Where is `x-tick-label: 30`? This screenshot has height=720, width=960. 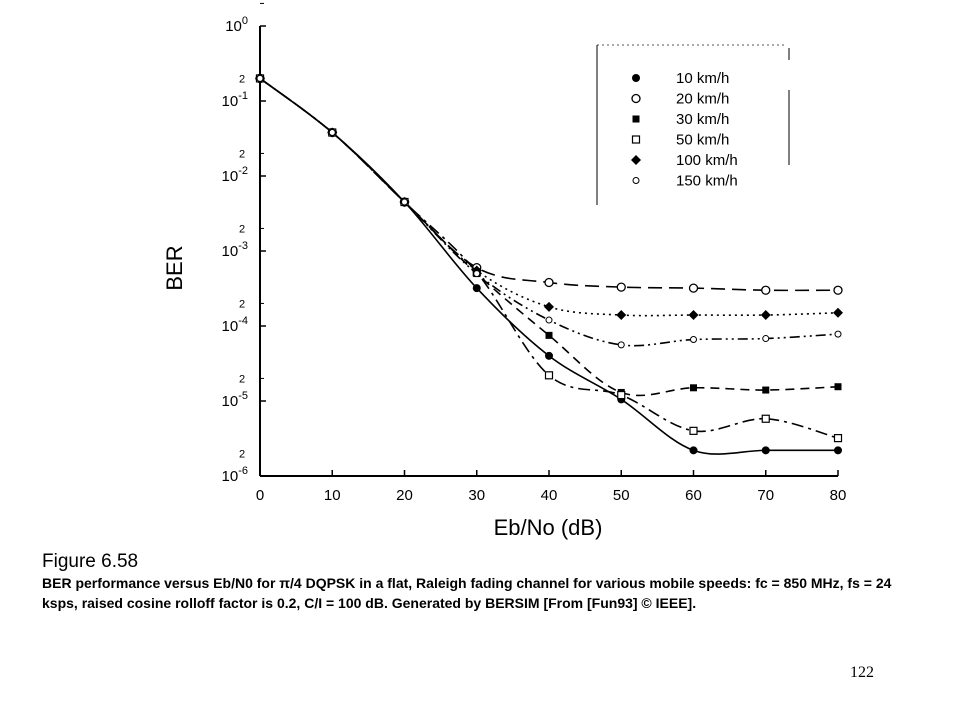
x-tick-label: 30 is located at coordinates (476, 495).